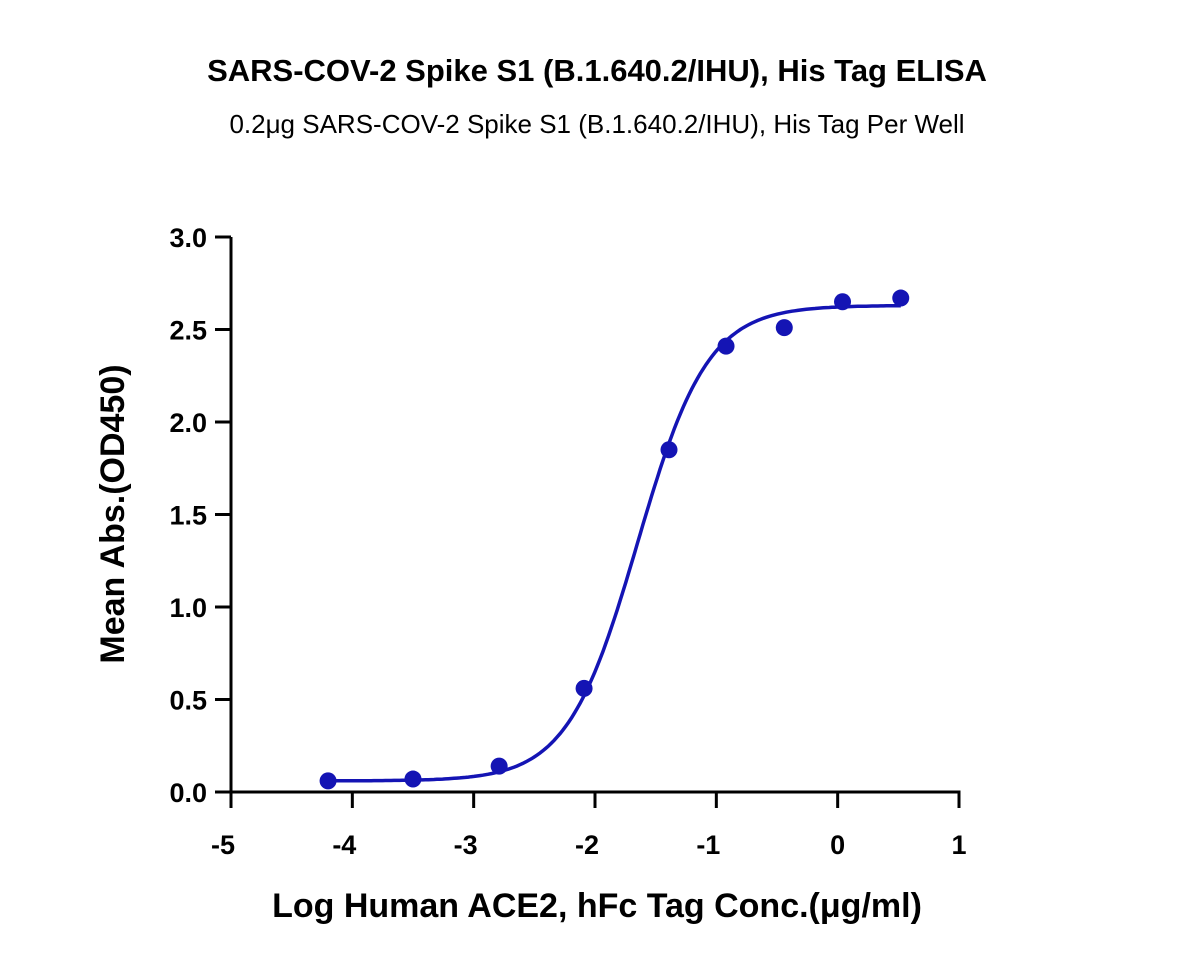 The width and height of the screenshot is (1194, 970). I want to click on x-tick-label: -3, so click(466, 845).